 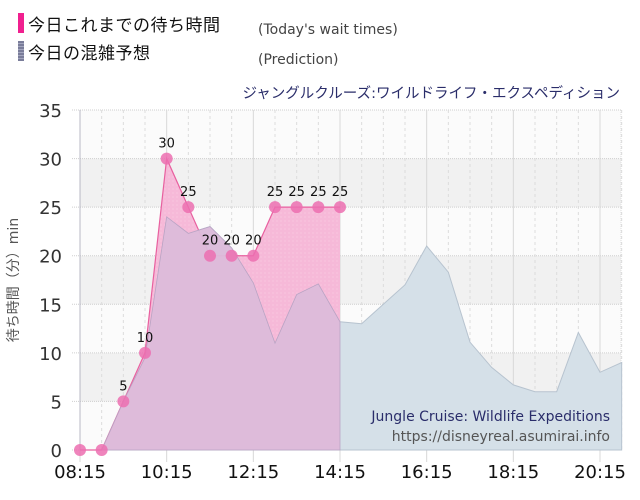 What do you see at coordinates (21, 51) in the screenshot?
I see `legend-prediction-swatch` at bounding box center [21, 51].